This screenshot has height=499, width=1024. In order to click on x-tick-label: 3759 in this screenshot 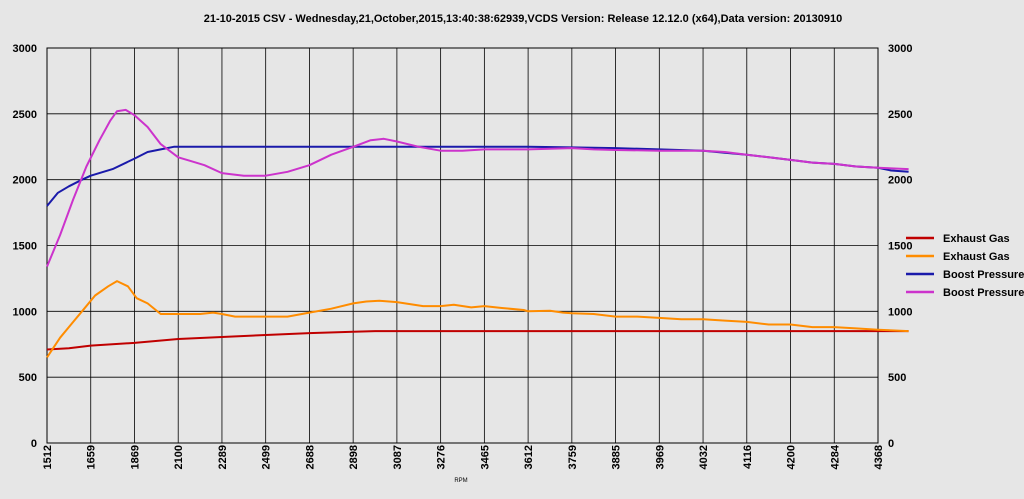, I will do `click(573, 457)`.